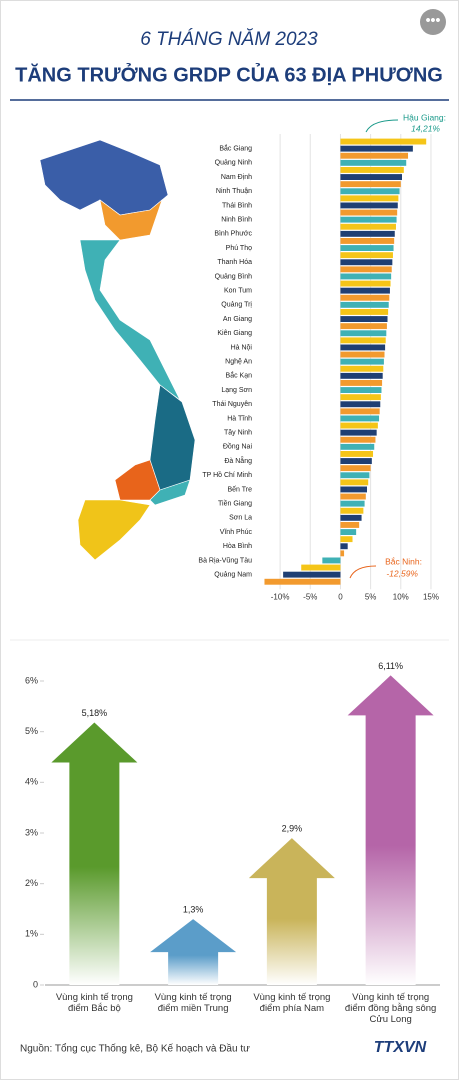 The image size is (459, 1080). What do you see at coordinates (131, 220) in the screenshot?
I see `map-red-river` at bounding box center [131, 220].